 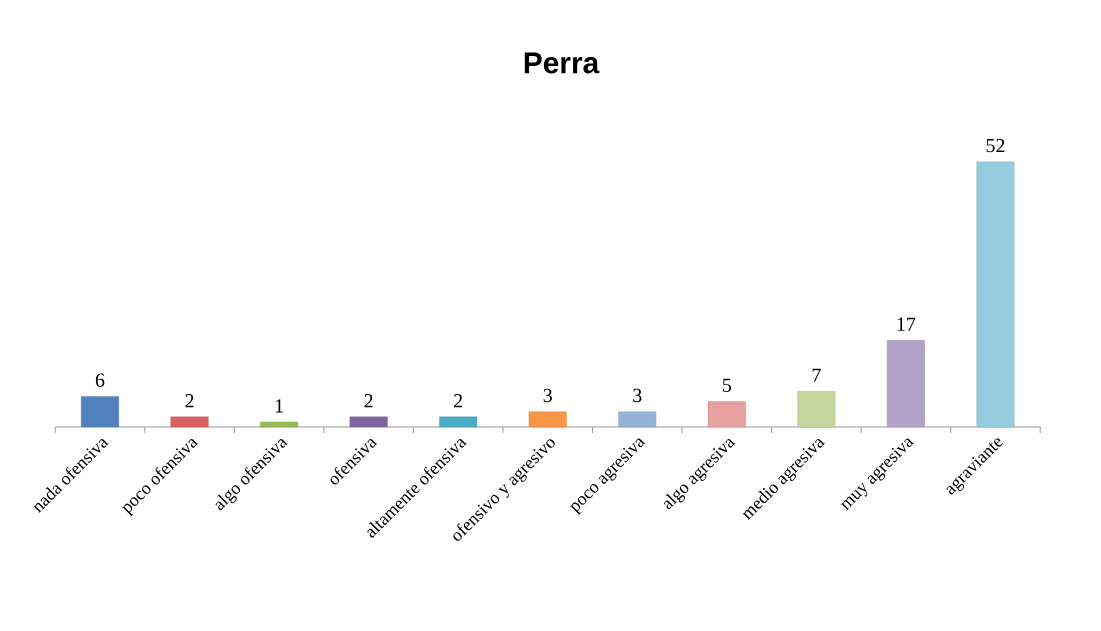 What do you see at coordinates (562, 63) in the screenshot?
I see `chart-title: Perra` at bounding box center [562, 63].